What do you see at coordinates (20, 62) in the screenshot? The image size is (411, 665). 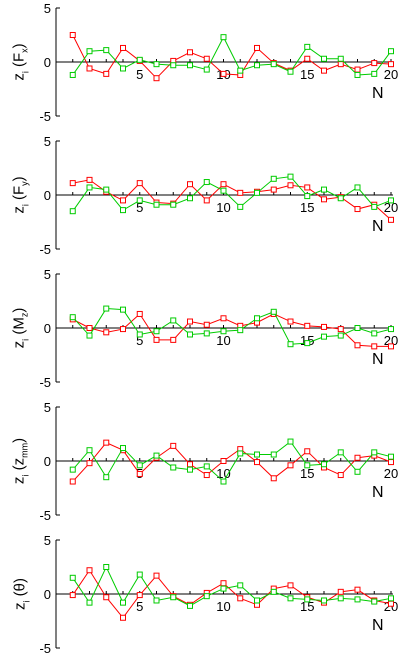 I see `y-axis-label: zi (Fx)` at bounding box center [20, 62].